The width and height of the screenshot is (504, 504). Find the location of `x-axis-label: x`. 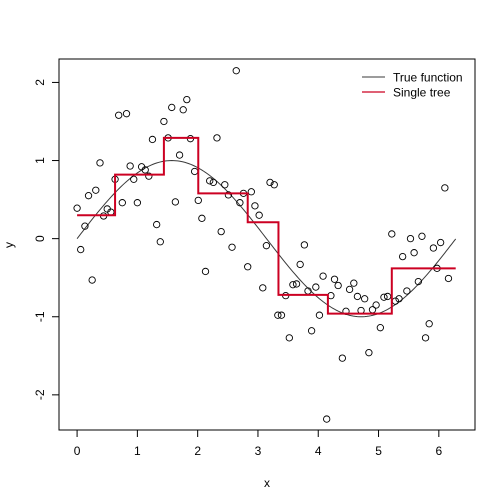

x-axis-label: x is located at coordinates (267, 483).